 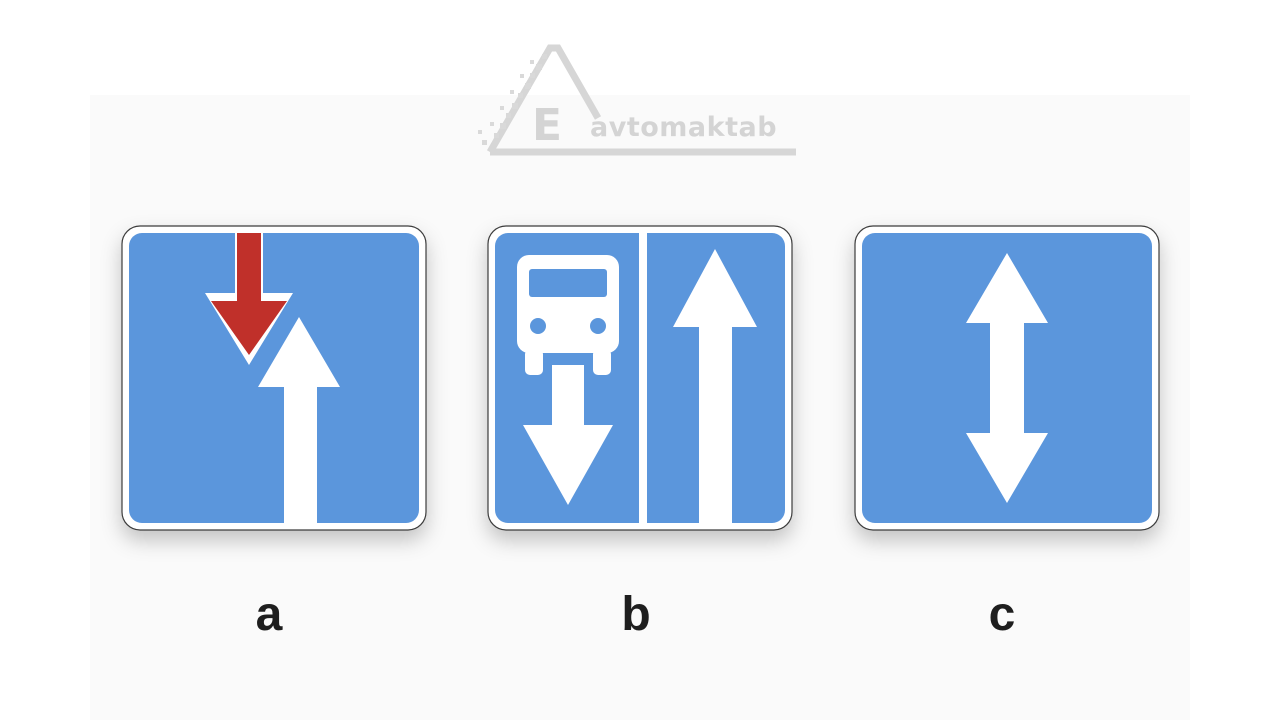 What do you see at coordinates (568, 315) in the screenshot?
I see `bus-icon` at bounding box center [568, 315].